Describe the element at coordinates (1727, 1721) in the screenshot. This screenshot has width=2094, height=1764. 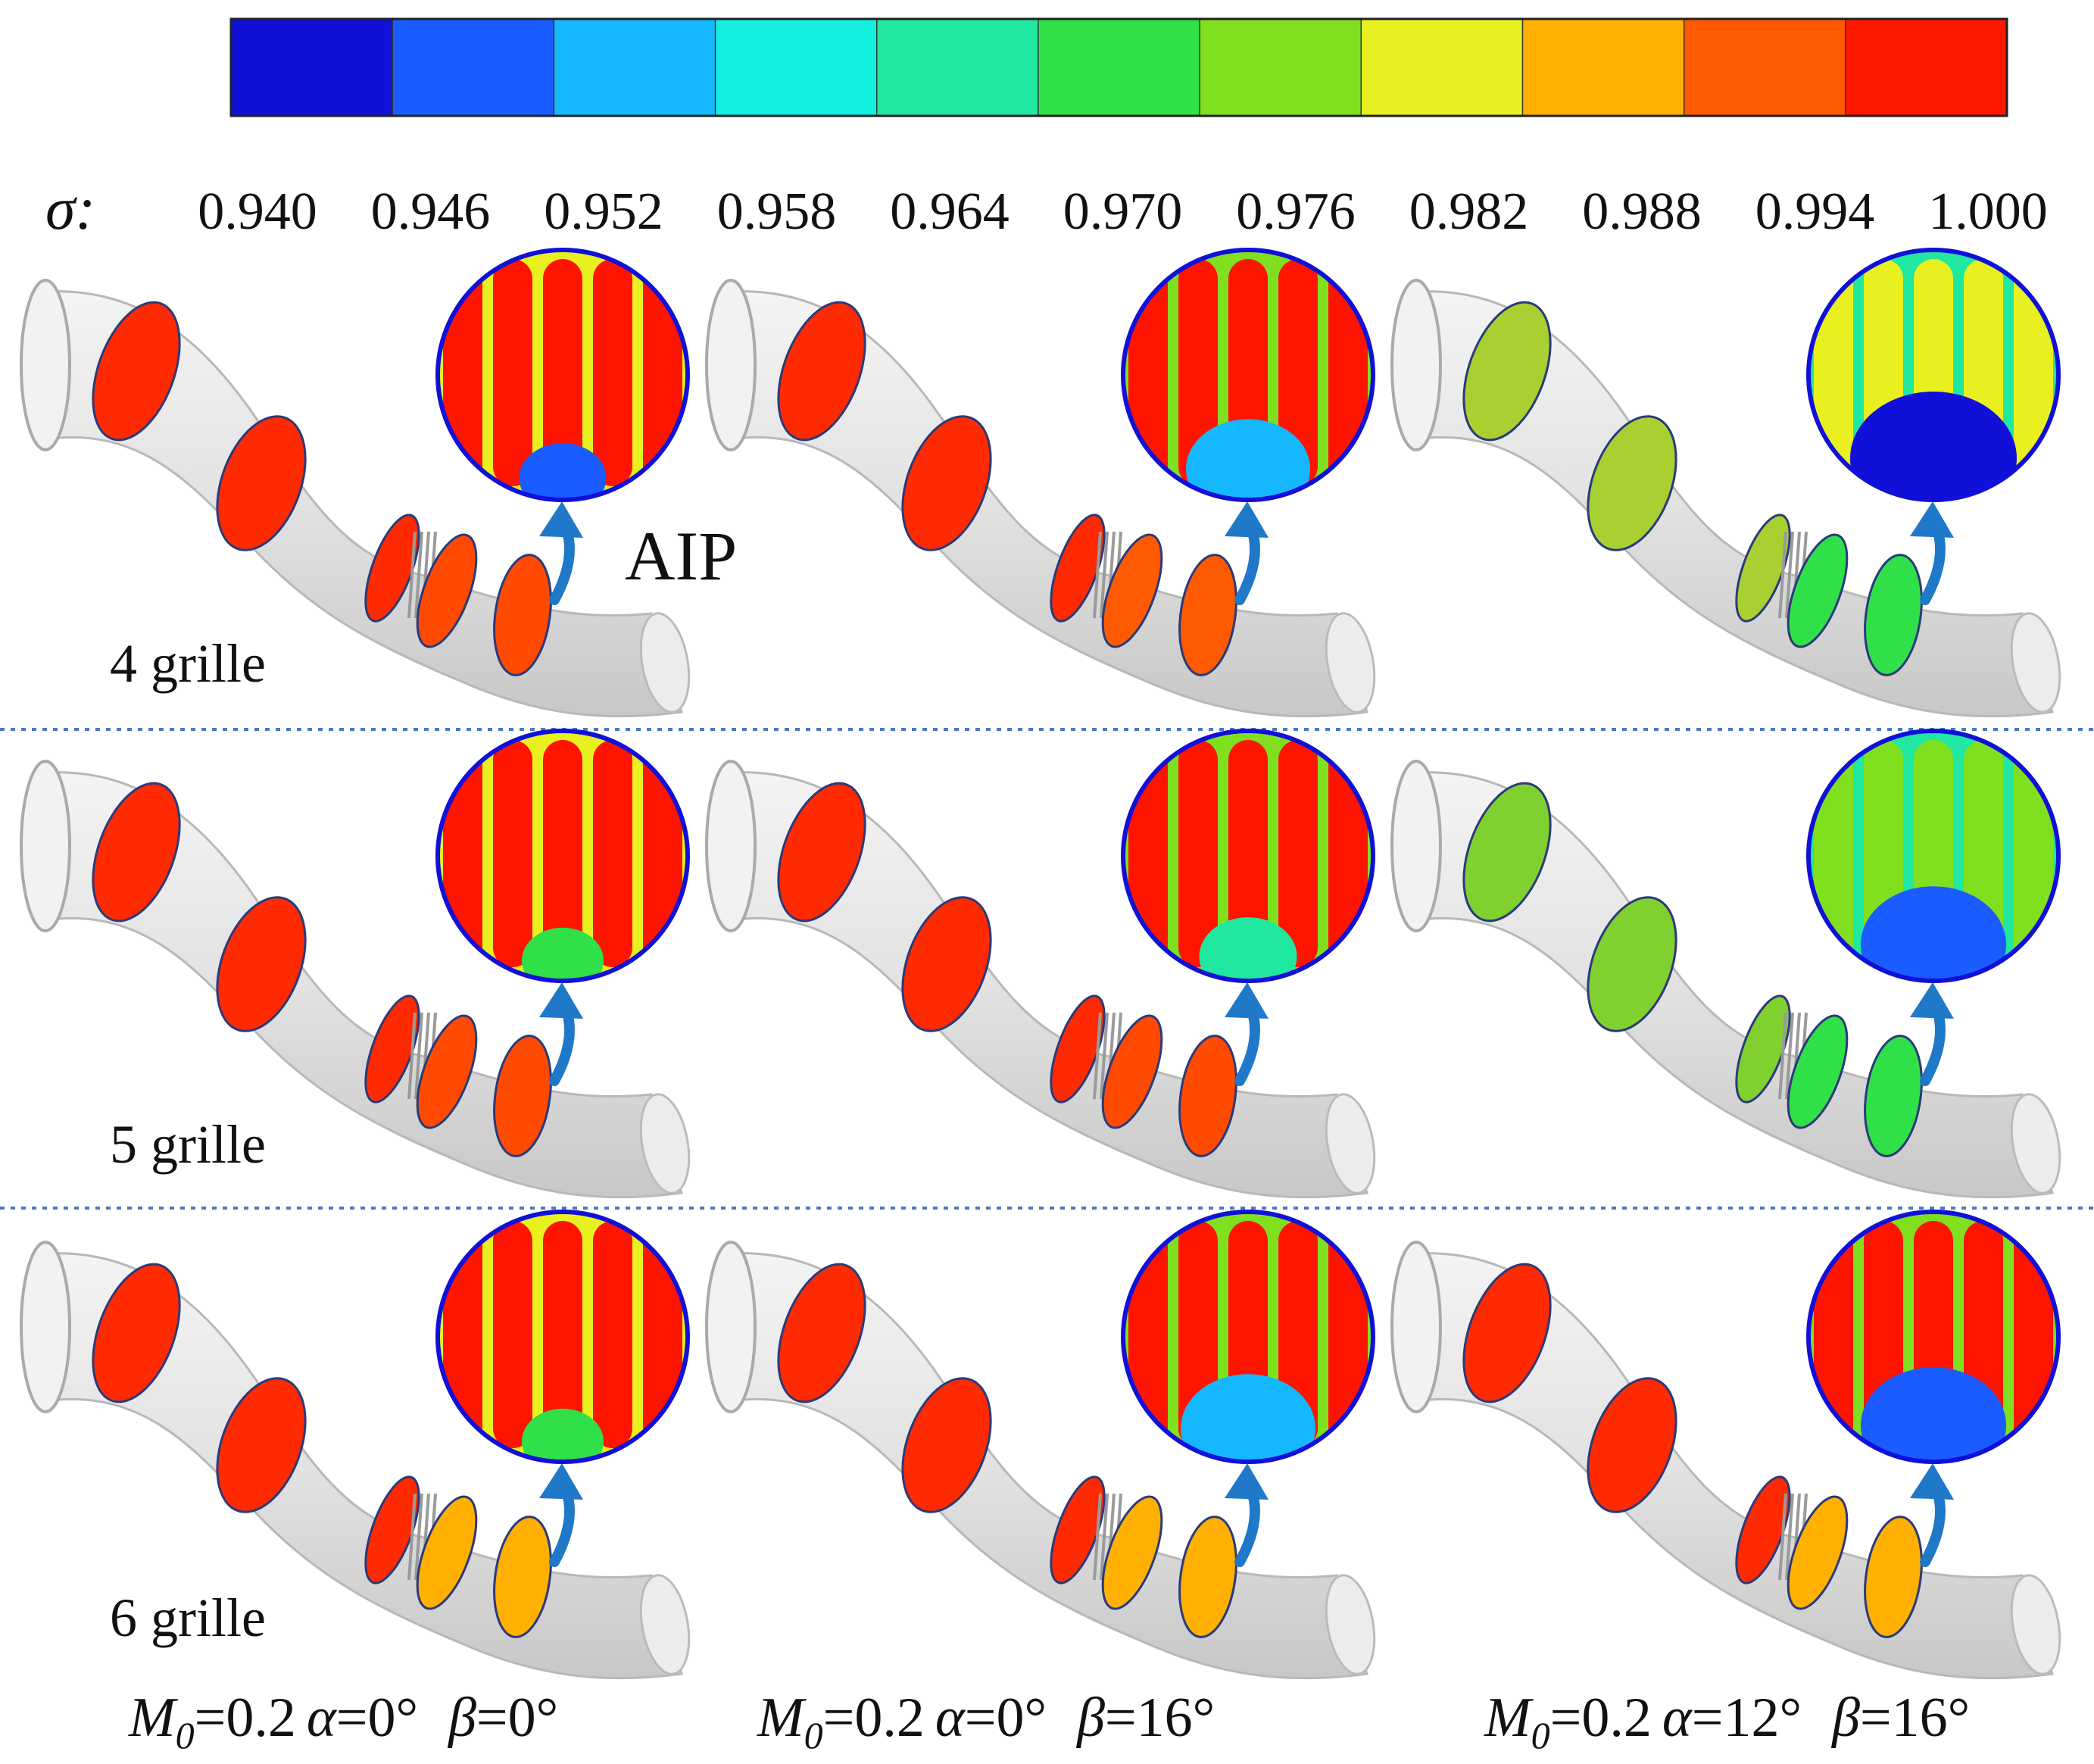
I see `condition-label-col-3: M0=0.2 α=12° β=16°` at that location.